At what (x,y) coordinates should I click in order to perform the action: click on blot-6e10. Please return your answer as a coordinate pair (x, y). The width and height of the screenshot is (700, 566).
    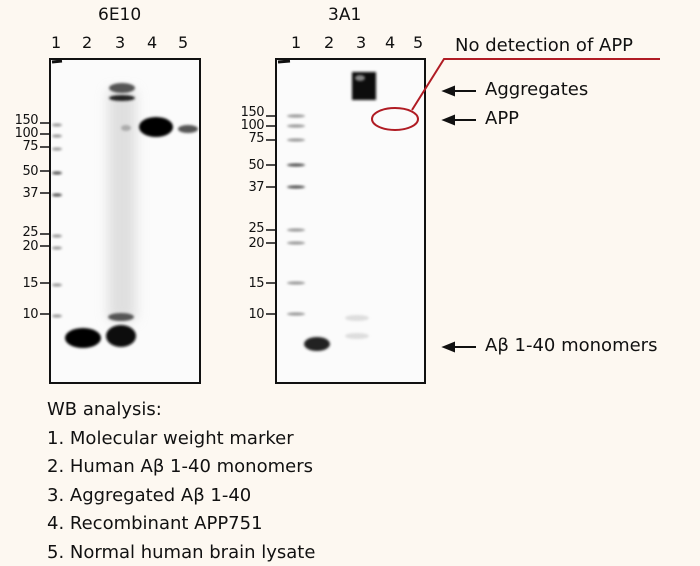
    Looking at the image, I should click on (120, 221).